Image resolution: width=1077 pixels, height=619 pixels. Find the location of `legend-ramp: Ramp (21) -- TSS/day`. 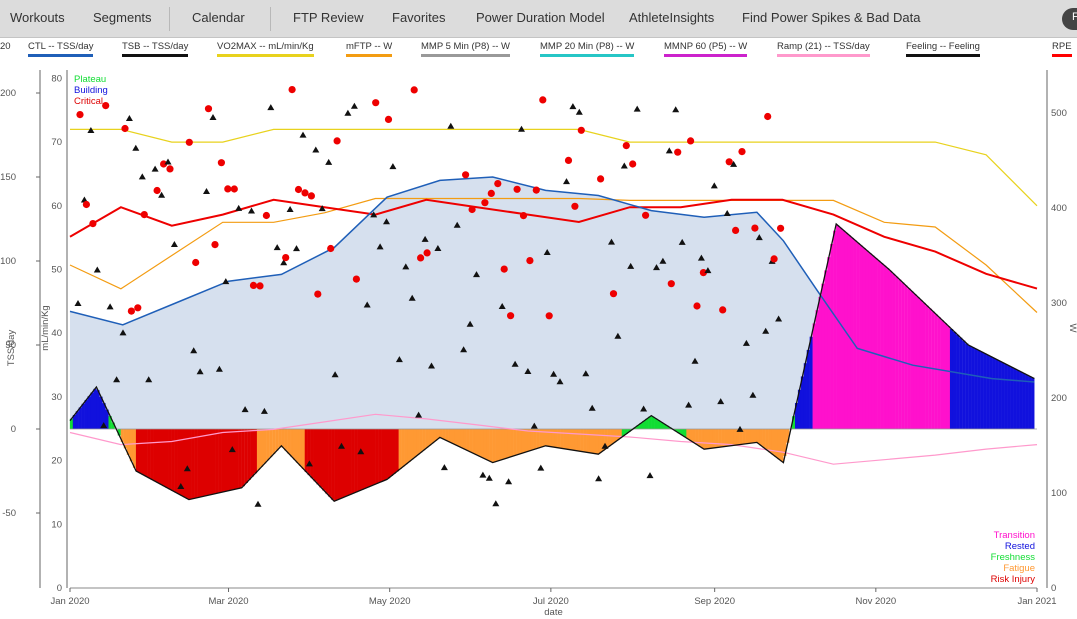

legend-ramp: Ramp (21) -- TSS/day is located at coordinates (823, 49).